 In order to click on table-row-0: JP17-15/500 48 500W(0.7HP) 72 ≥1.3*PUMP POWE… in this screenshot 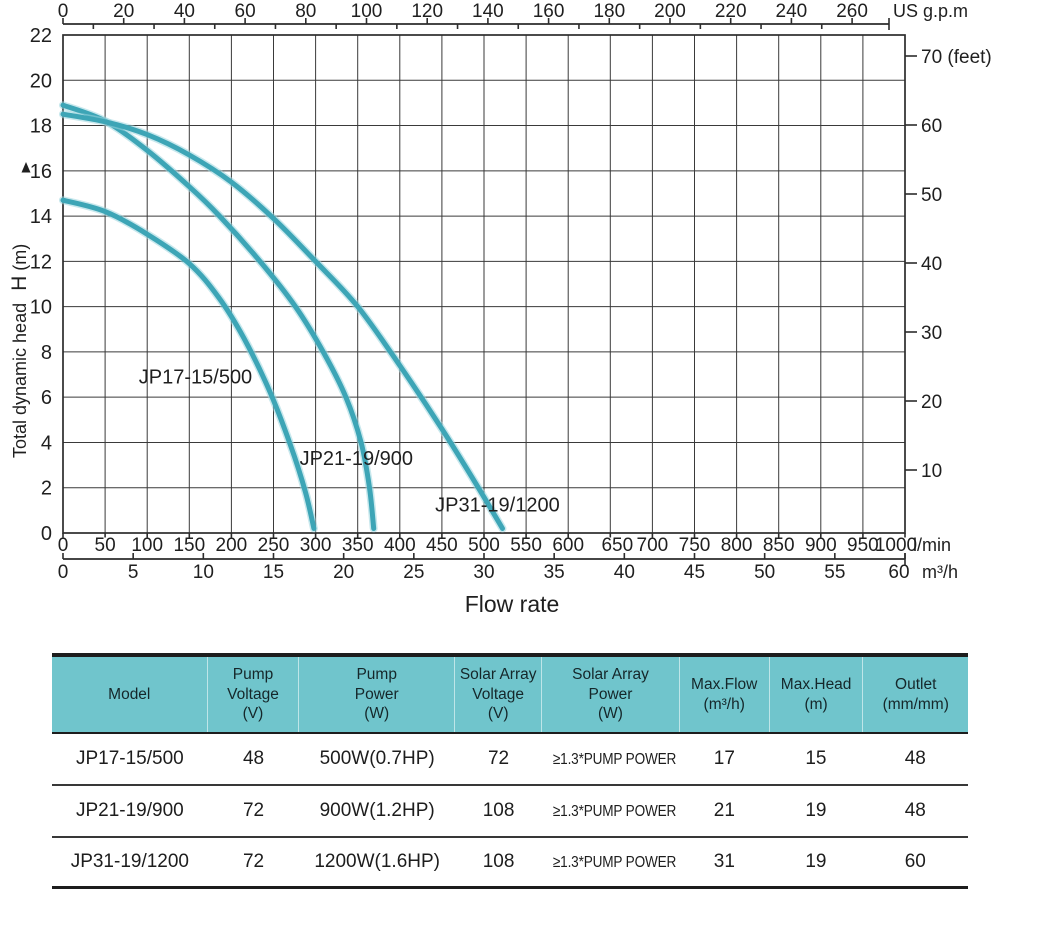, I will do `click(510, 760)`.